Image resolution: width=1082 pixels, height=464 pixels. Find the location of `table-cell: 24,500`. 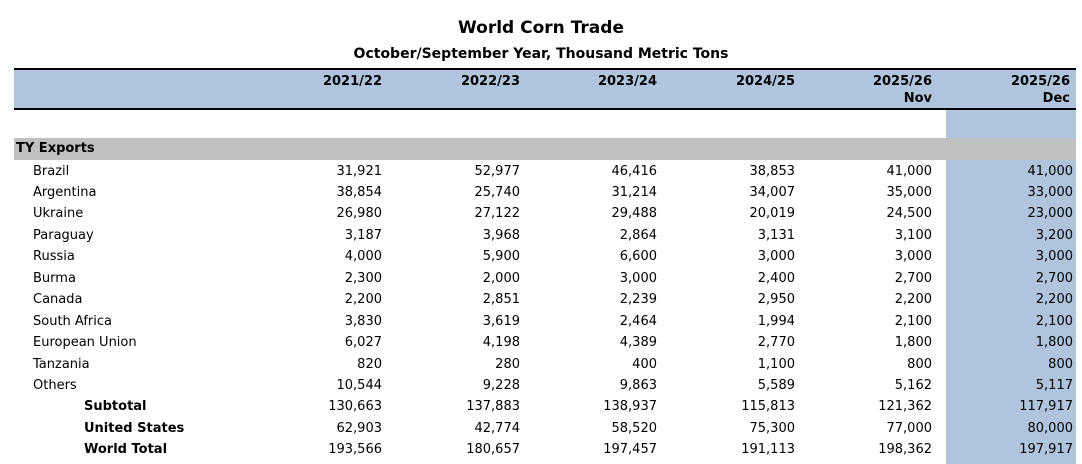

table-cell: 24,500 is located at coordinates (909, 214).